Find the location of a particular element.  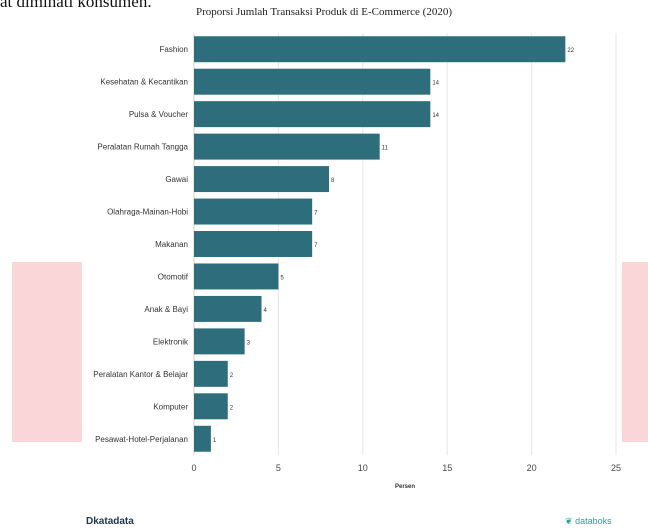

katadata-logo: Dkatadata is located at coordinates (110, 521).